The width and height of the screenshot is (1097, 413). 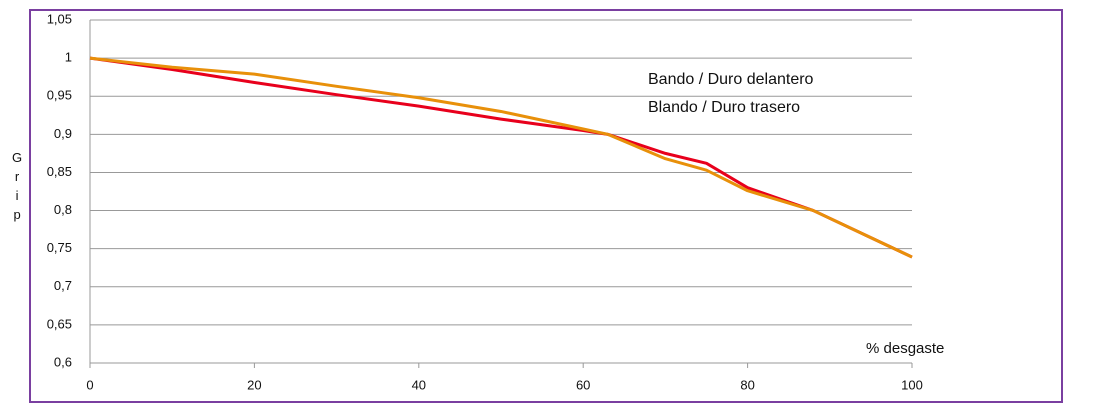 What do you see at coordinates (724, 107) in the screenshot?
I see `legend-label: Blando / Duro trasero` at bounding box center [724, 107].